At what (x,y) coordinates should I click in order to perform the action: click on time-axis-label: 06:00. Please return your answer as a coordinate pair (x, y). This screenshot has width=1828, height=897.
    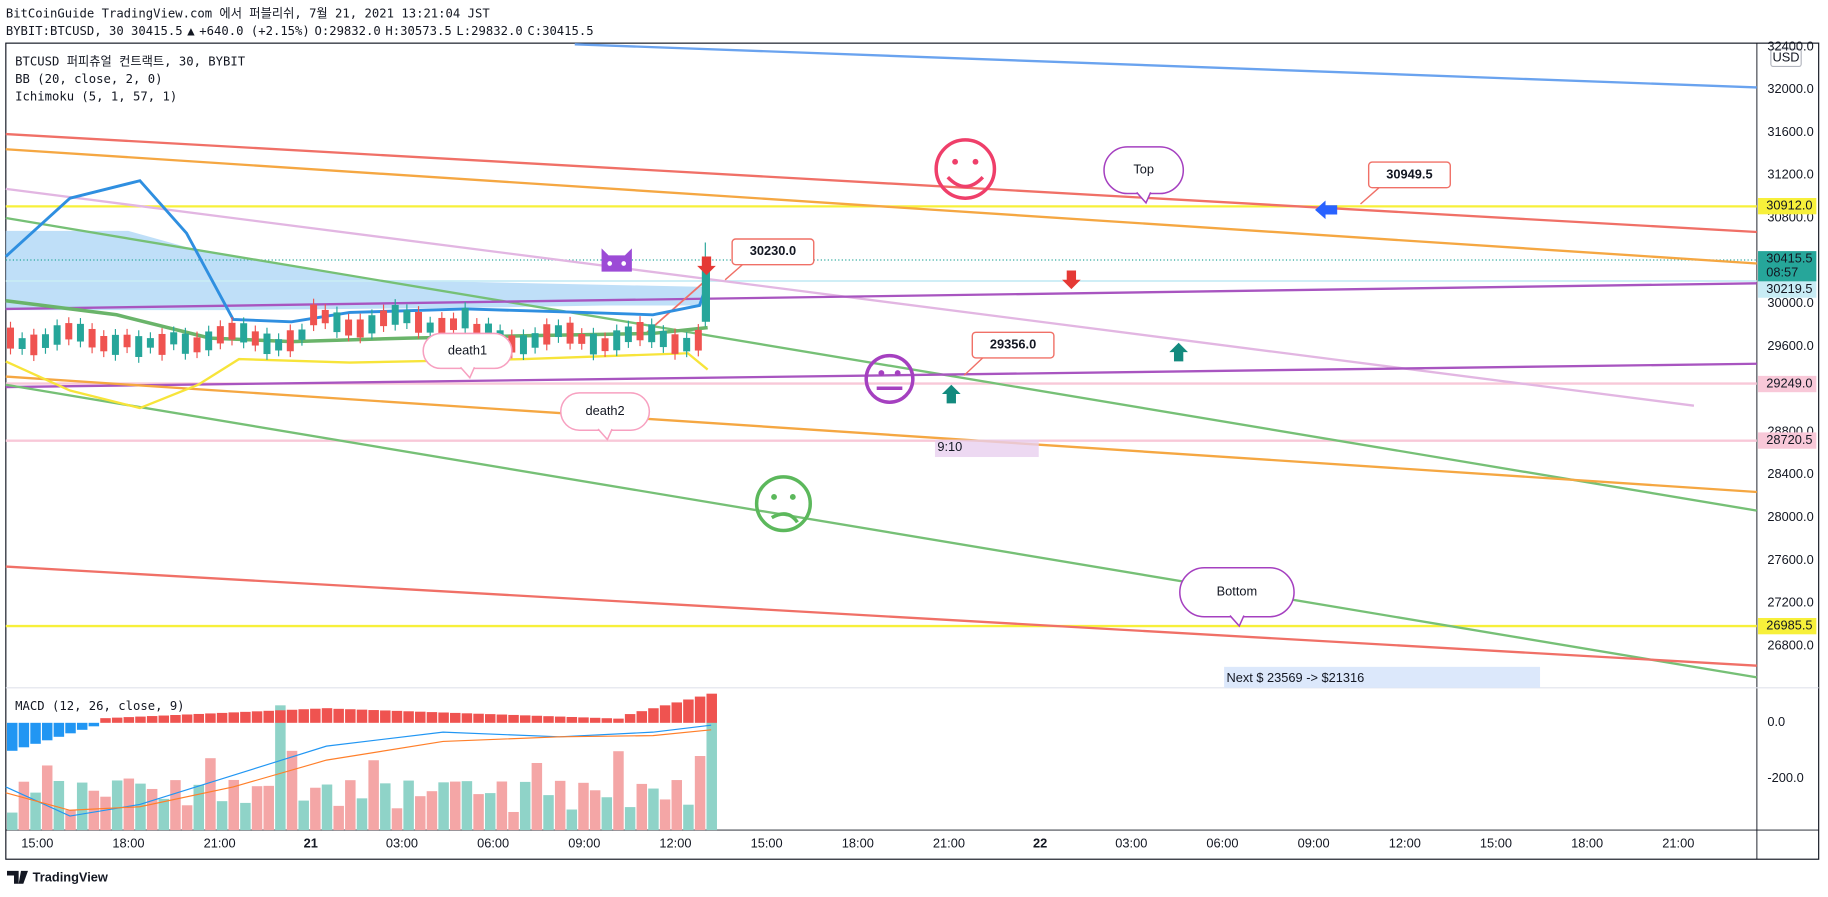
    Looking at the image, I should click on (493, 842).